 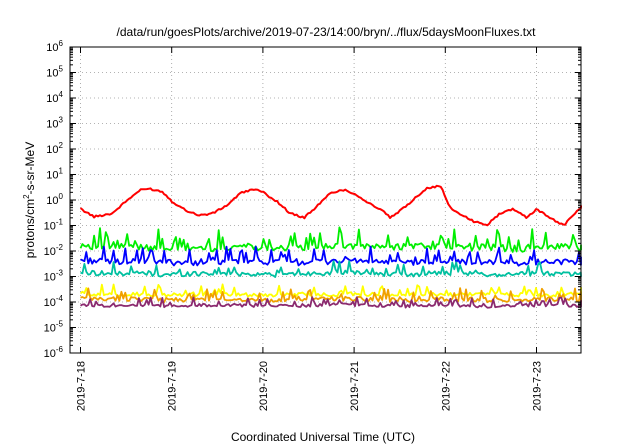 What do you see at coordinates (538, 386) in the screenshot?
I see `x-tick-label: 2019-7-23` at bounding box center [538, 386].